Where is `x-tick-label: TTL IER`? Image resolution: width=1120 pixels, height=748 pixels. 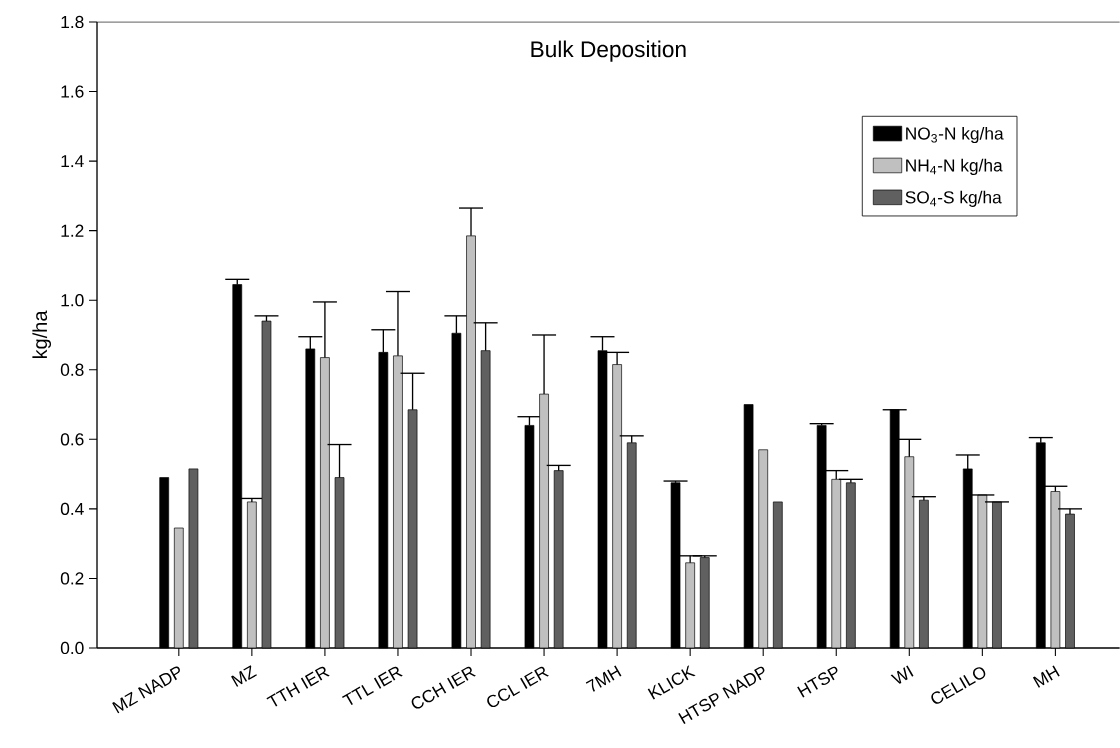
x-tick-label: TTL IER is located at coordinates (372, 686).